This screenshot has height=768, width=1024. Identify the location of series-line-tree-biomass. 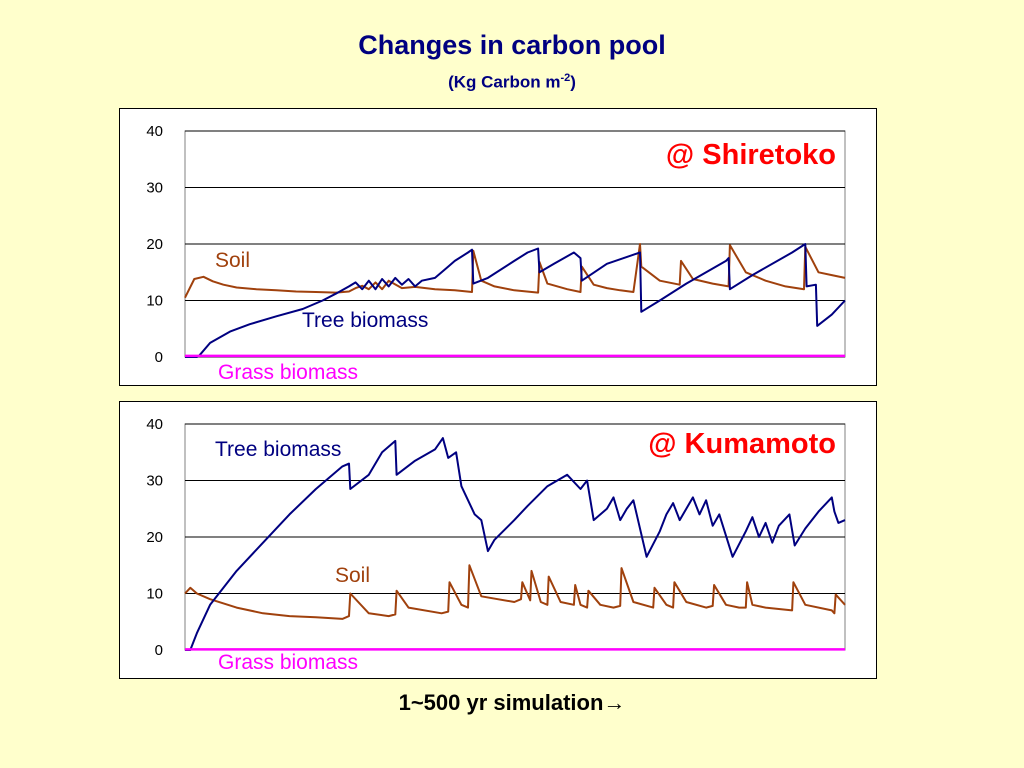
(515, 300).